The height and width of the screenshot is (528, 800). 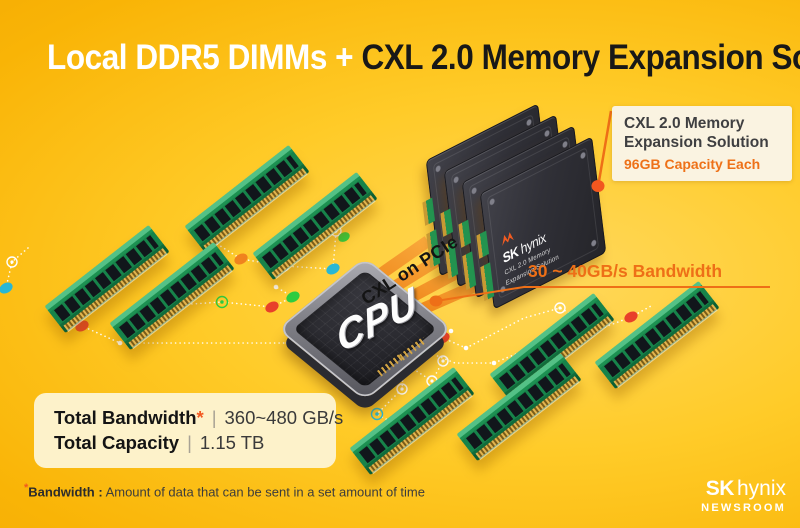 What do you see at coordinates (720, 488) in the screenshot?
I see `brand-sk: SK` at bounding box center [720, 488].